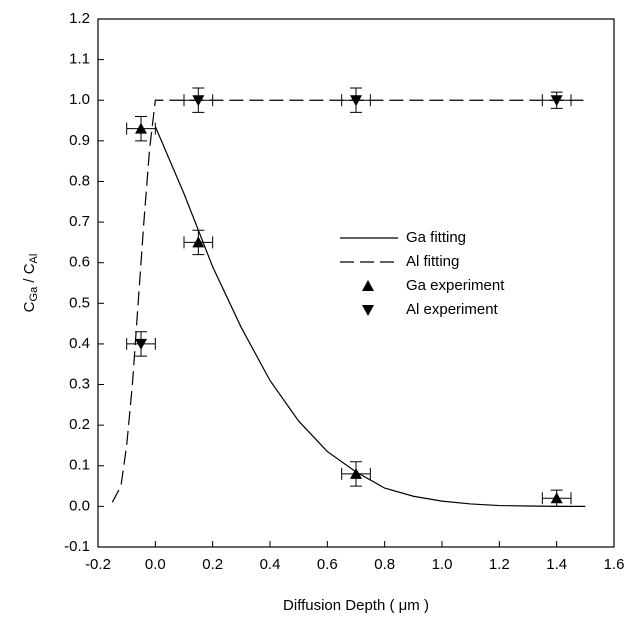 The width and height of the screenshot is (642, 617). I want to click on x-tick-label: 0.8, so click(384, 564).